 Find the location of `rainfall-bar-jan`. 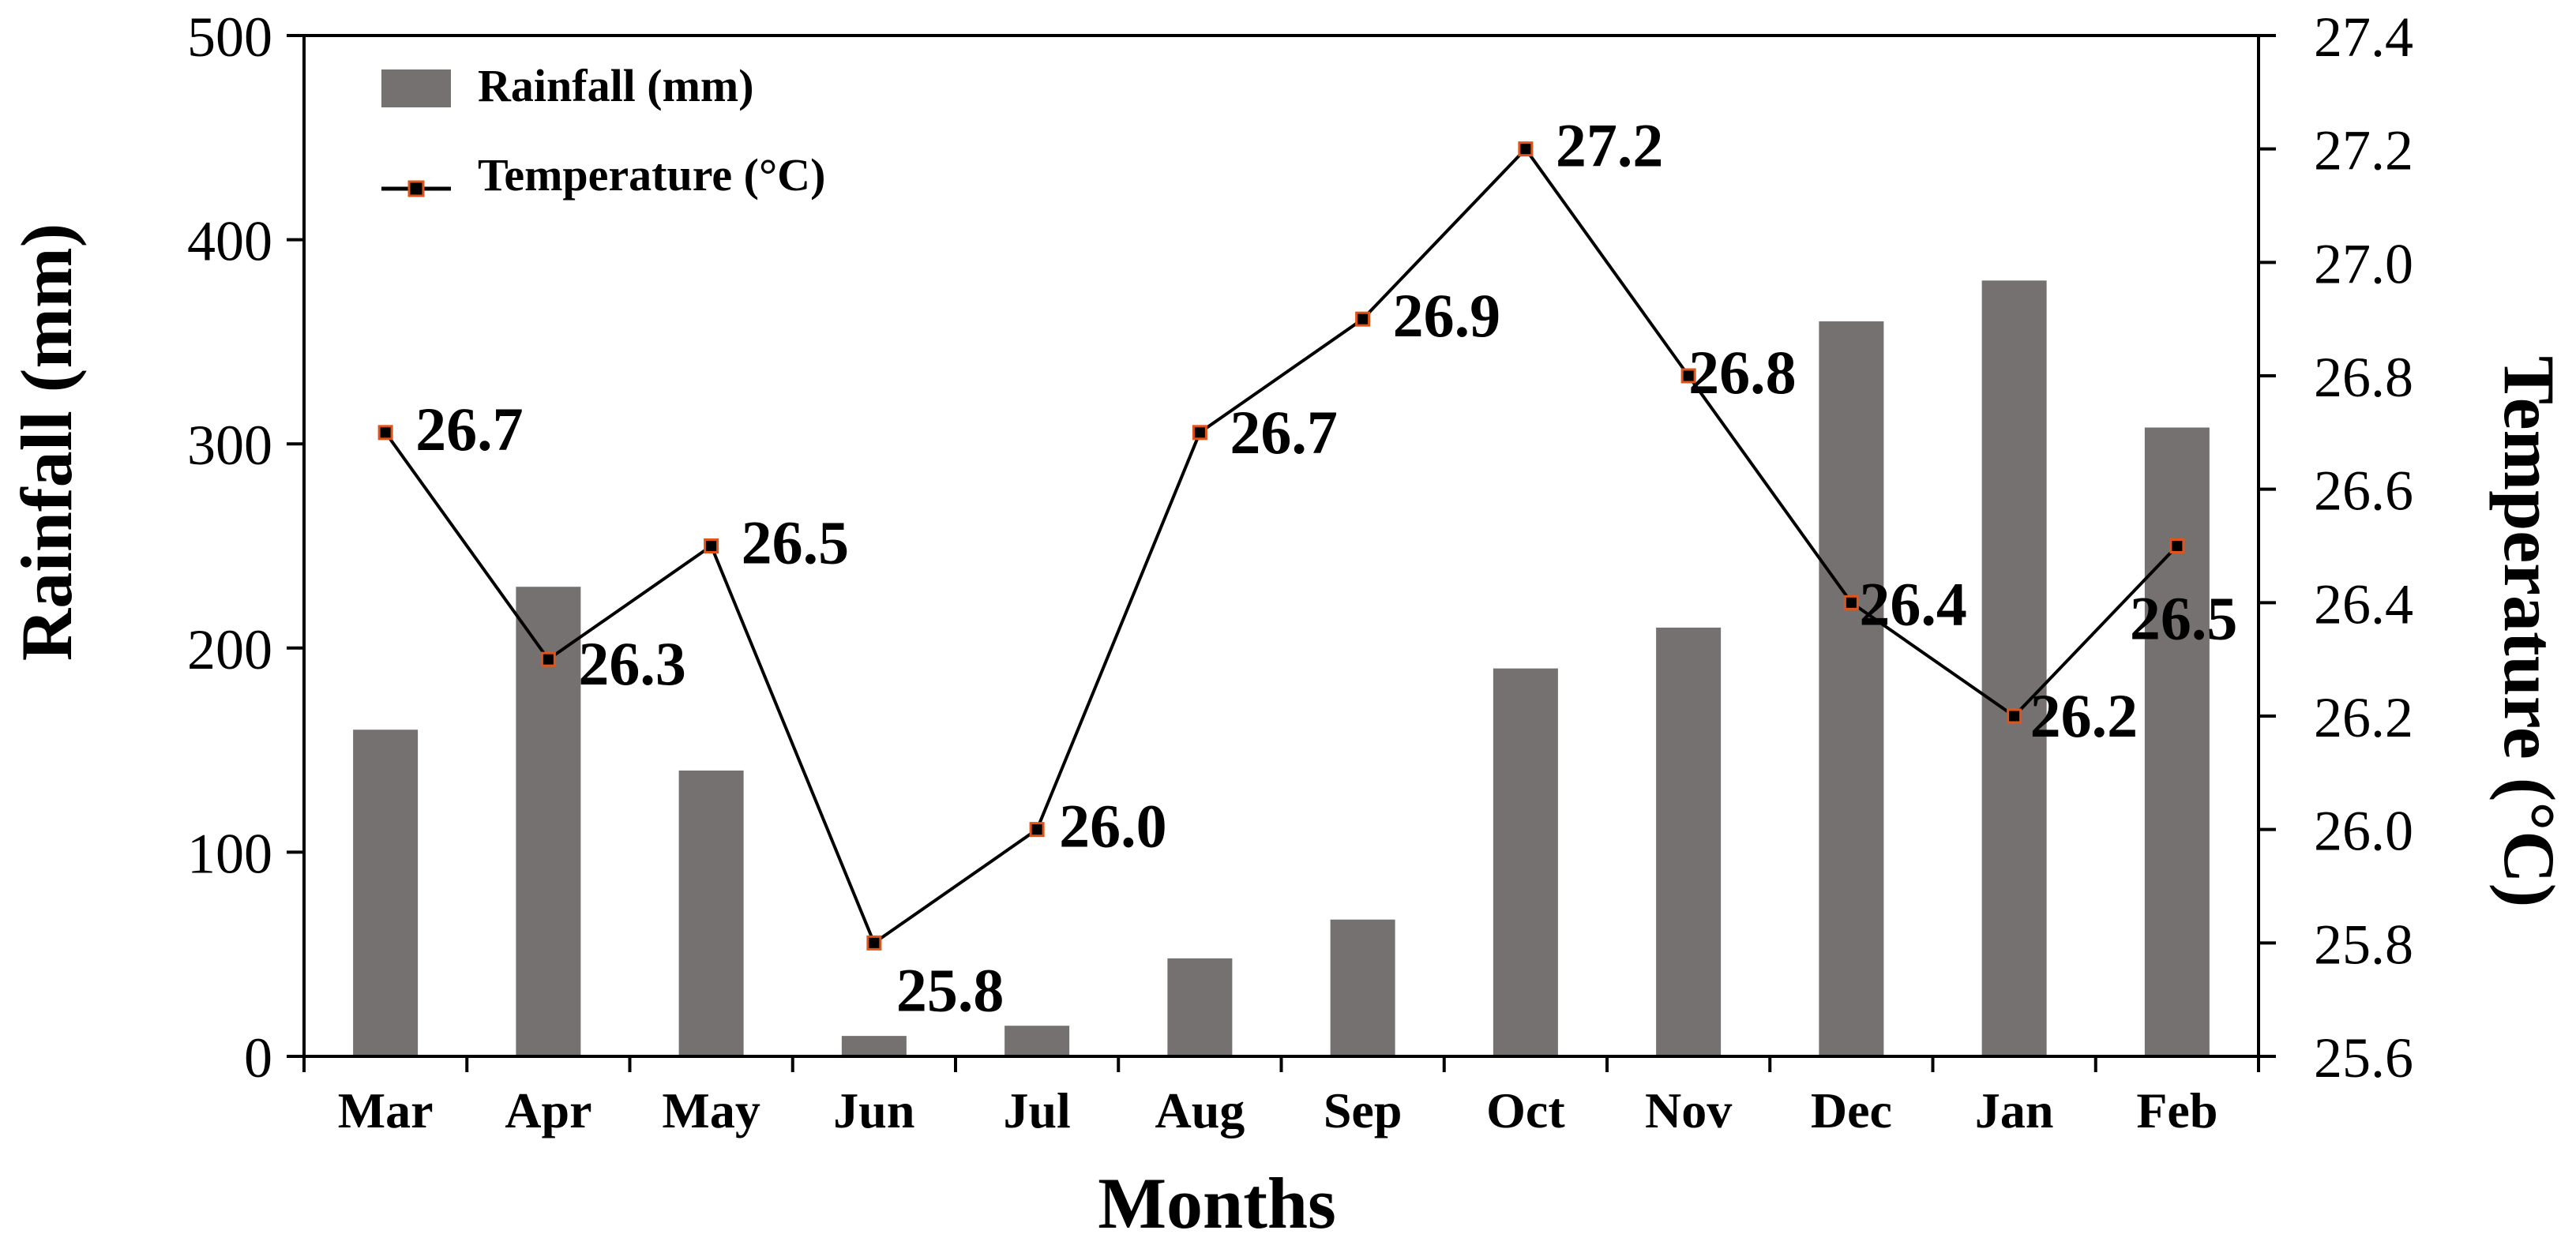

rainfall-bar-jan is located at coordinates (2014, 668).